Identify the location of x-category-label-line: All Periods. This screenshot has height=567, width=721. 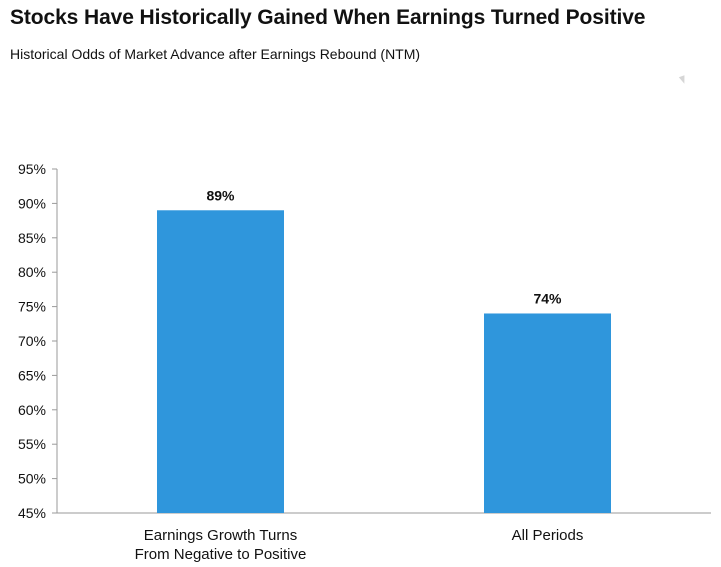
(548, 535).